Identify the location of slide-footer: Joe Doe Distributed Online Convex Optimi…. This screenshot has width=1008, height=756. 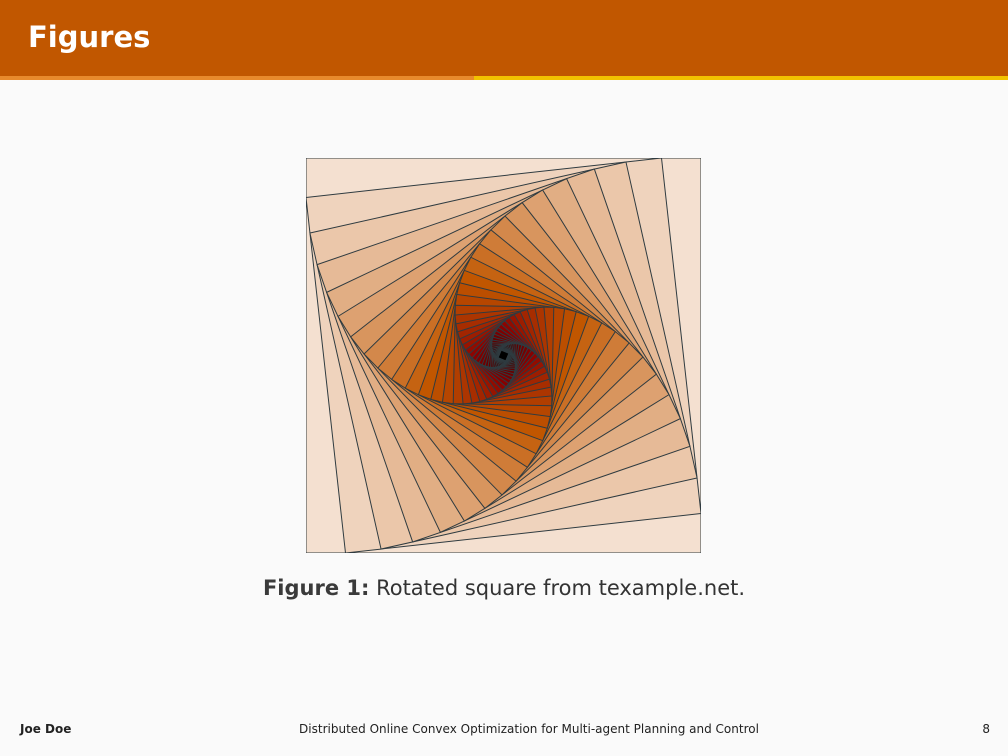
(504, 732).